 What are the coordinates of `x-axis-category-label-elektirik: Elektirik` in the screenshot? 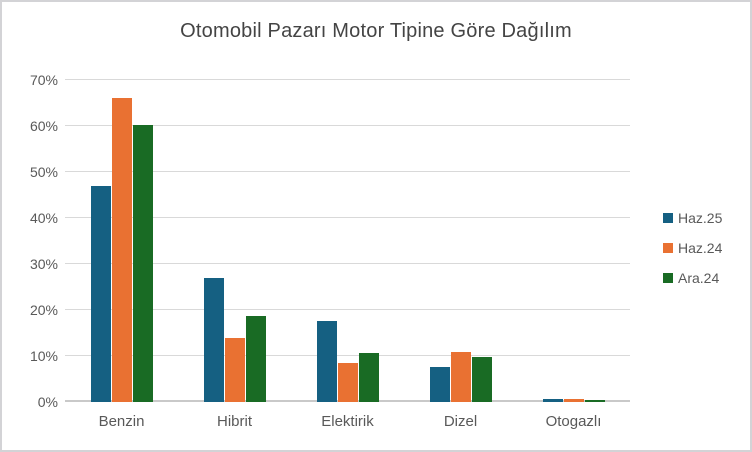 It's located at (347, 421).